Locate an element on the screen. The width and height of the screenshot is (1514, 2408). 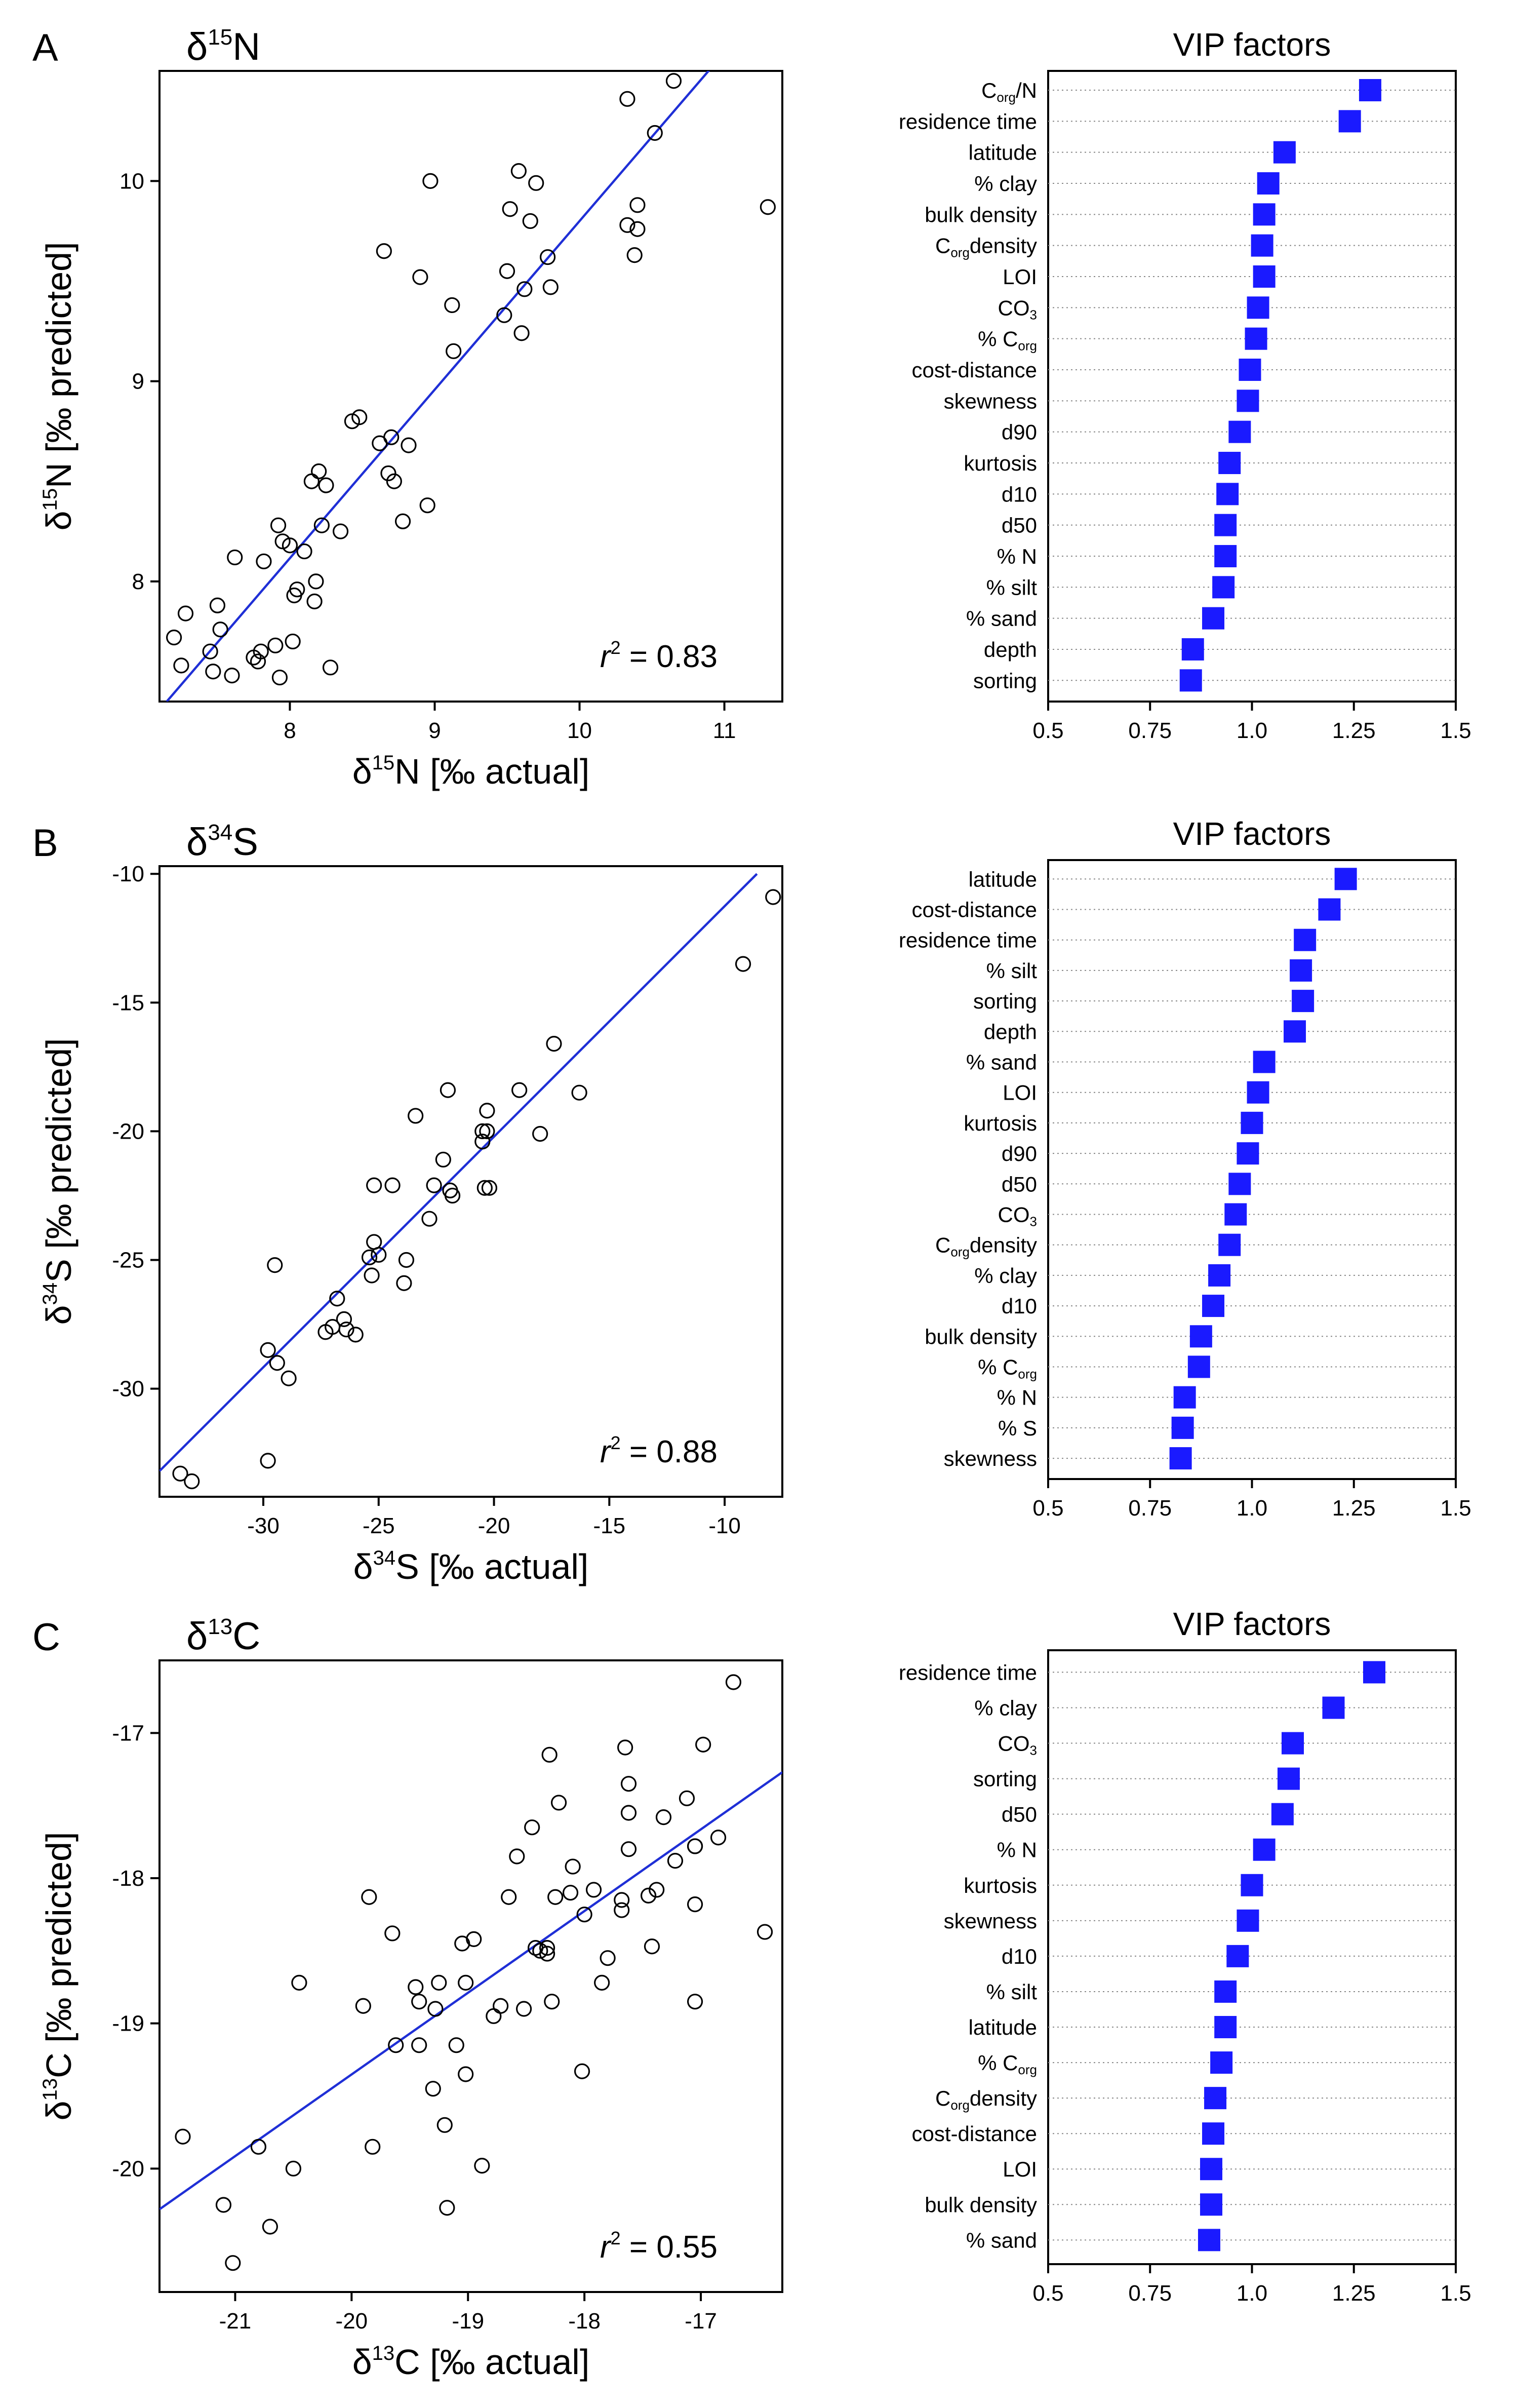
y-tick-label: -30 is located at coordinates (128, 1390).